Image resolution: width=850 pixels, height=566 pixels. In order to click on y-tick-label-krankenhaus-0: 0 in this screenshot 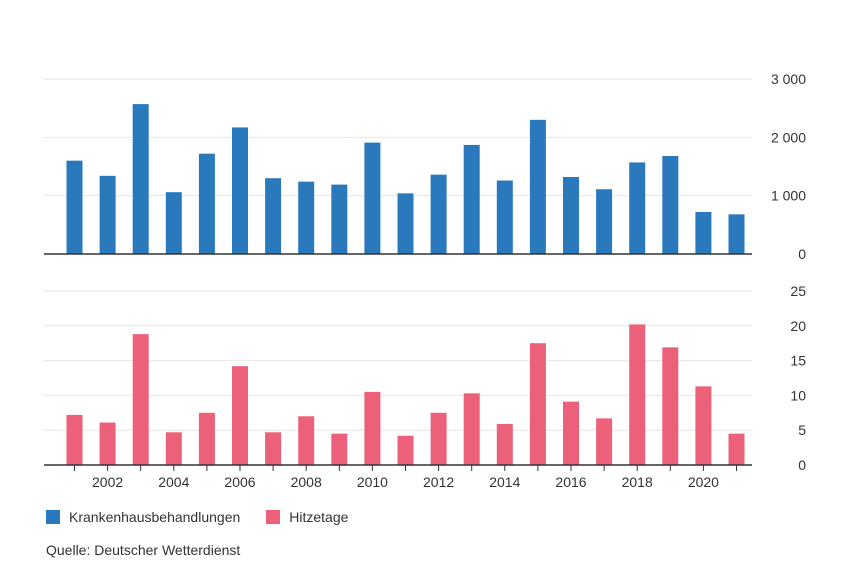, I will do `click(802, 254)`.